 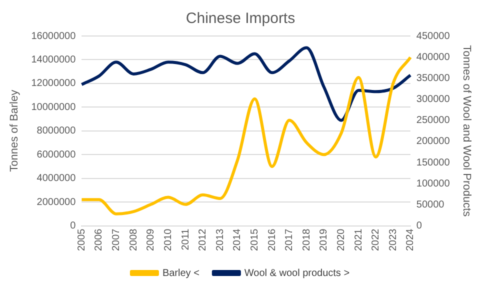 What do you see at coordinates (341, 240) in the screenshot?
I see `x-tick-label: 2020` at bounding box center [341, 240].